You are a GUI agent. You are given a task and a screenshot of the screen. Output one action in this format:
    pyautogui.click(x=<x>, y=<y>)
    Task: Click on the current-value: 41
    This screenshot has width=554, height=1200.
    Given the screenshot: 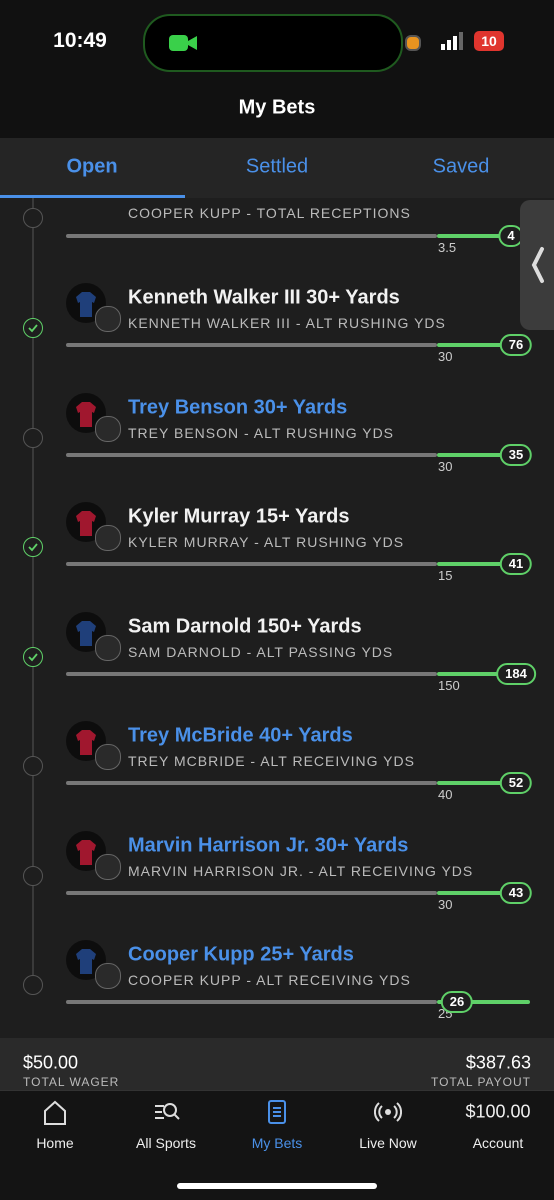 What is the action you would take?
    pyautogui.click(x=516, y=564)
    